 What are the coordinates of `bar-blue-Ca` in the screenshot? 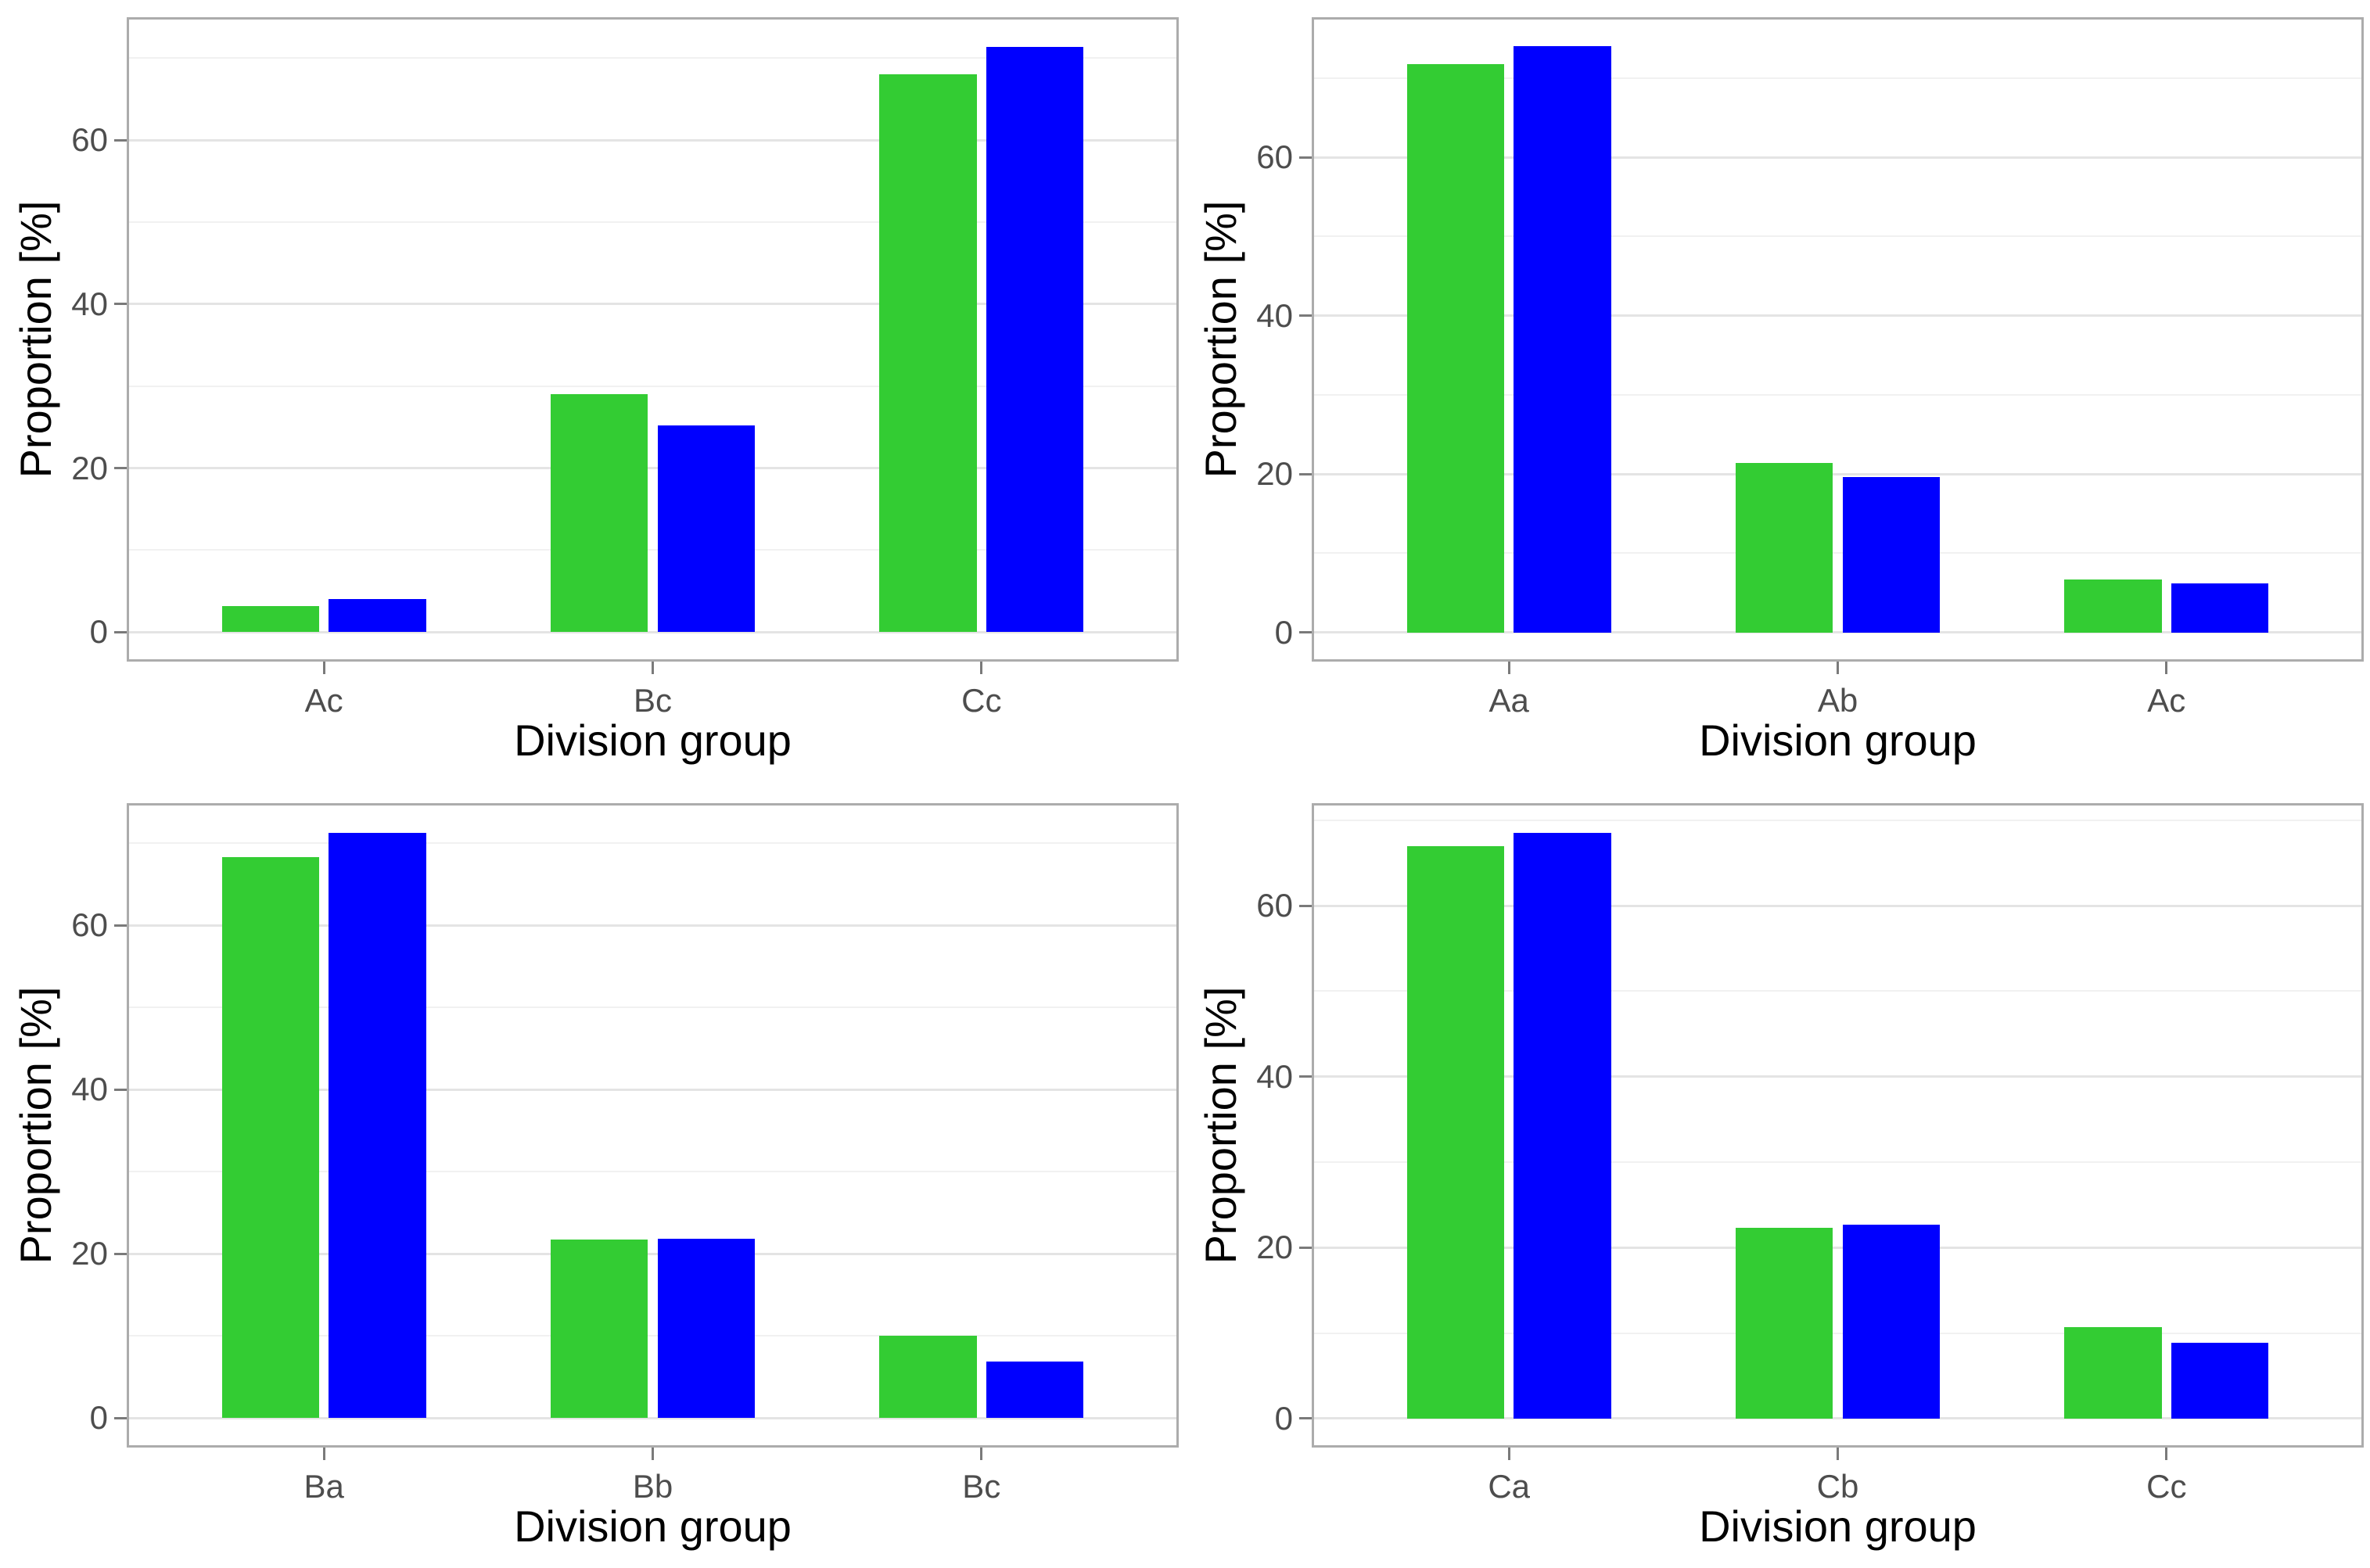 It's located at (1562, 1126).